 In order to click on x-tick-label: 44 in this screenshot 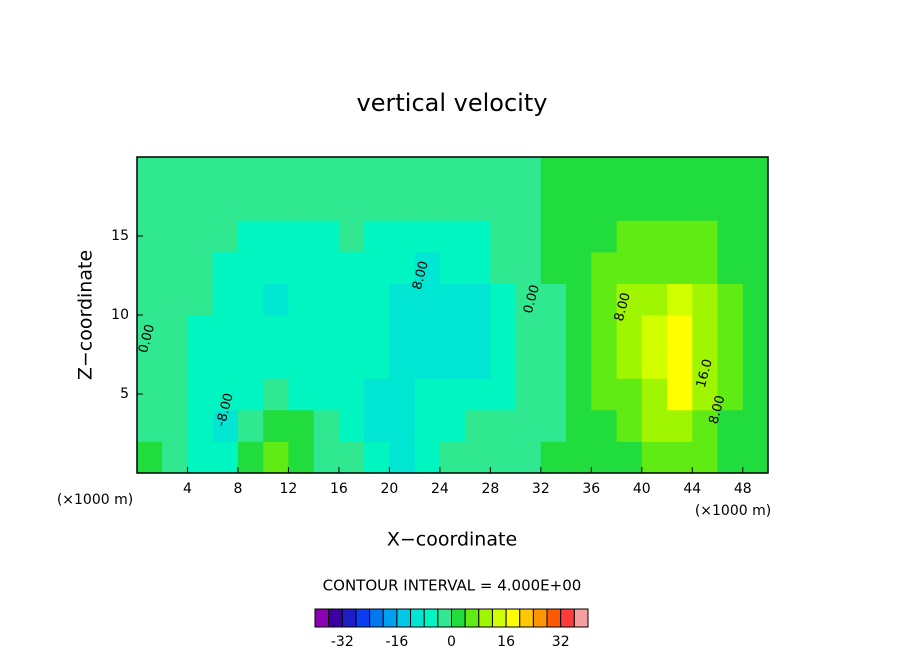, I will do `click(692, 489)`.